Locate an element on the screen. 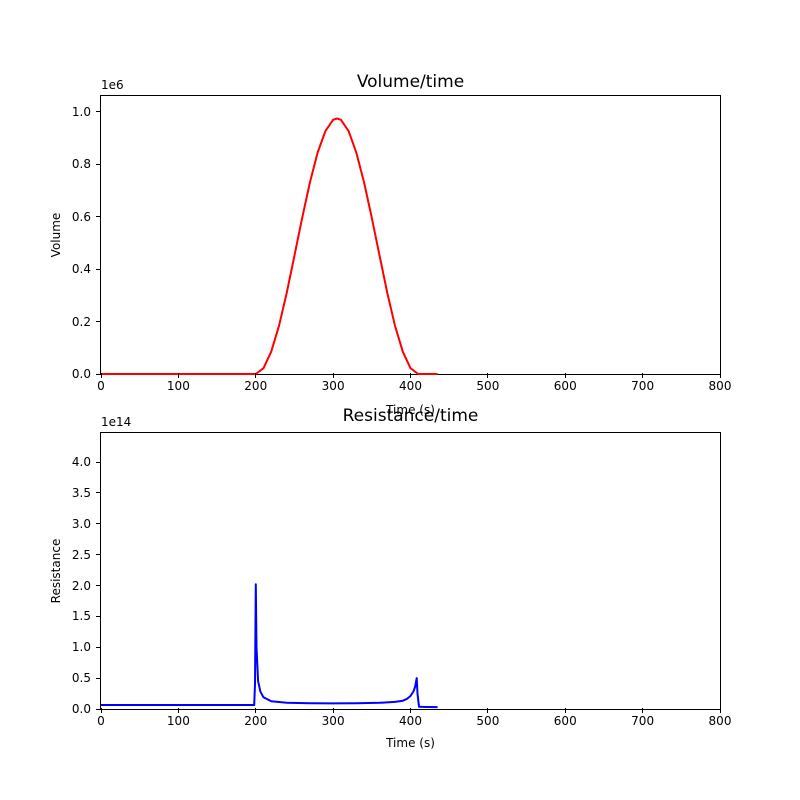  y-tick-label: 3.0 is located at coordinates (81, 523).